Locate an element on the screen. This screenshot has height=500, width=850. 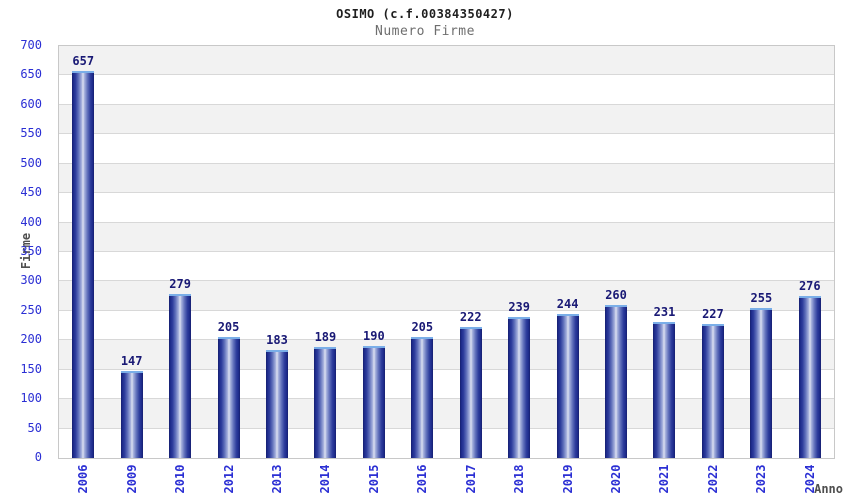
y-tick-label: 650 is located at coordinates (31, 74).